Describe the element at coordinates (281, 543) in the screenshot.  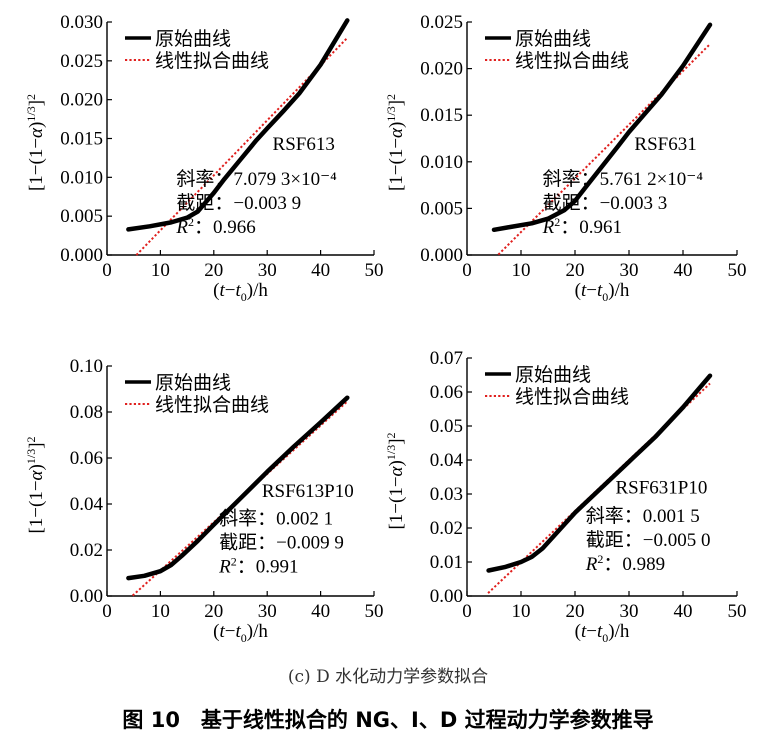
I see `intercept-label: 截距：−0.009 9` at that location.